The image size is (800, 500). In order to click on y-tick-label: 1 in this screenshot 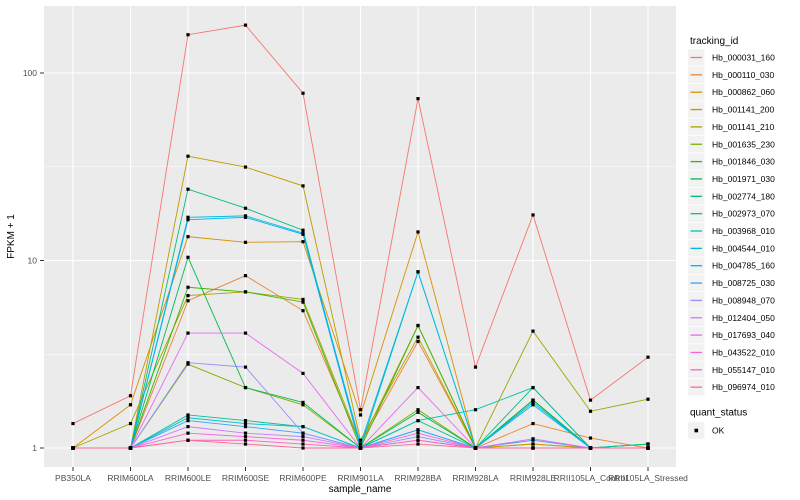, I will do `click(34, 448)`.